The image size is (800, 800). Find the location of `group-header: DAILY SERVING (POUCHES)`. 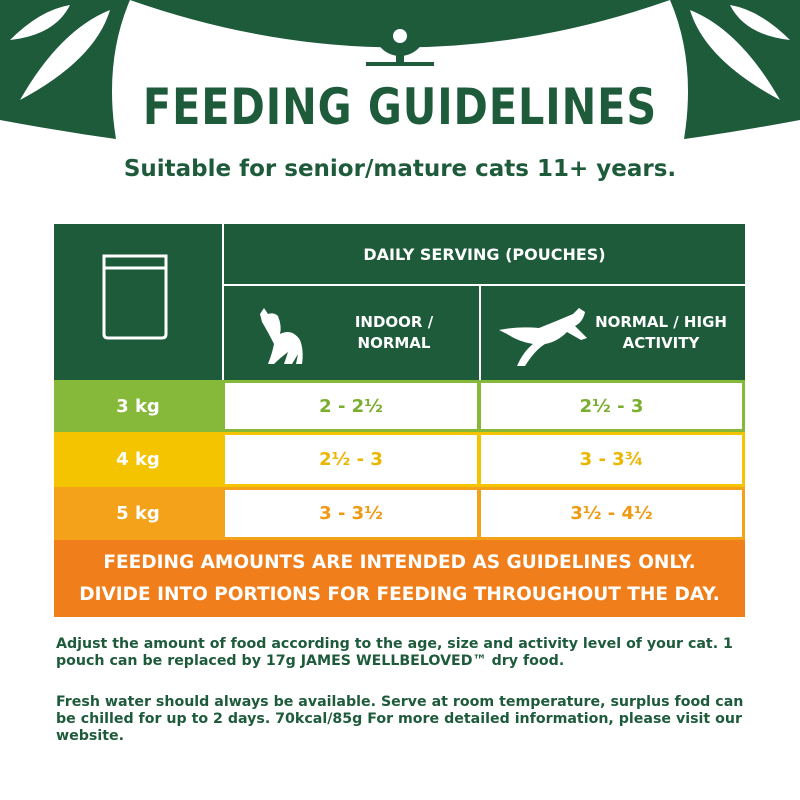

group-header: DAILY SERVING (POUCHES) is located at coordinates (484, 254).